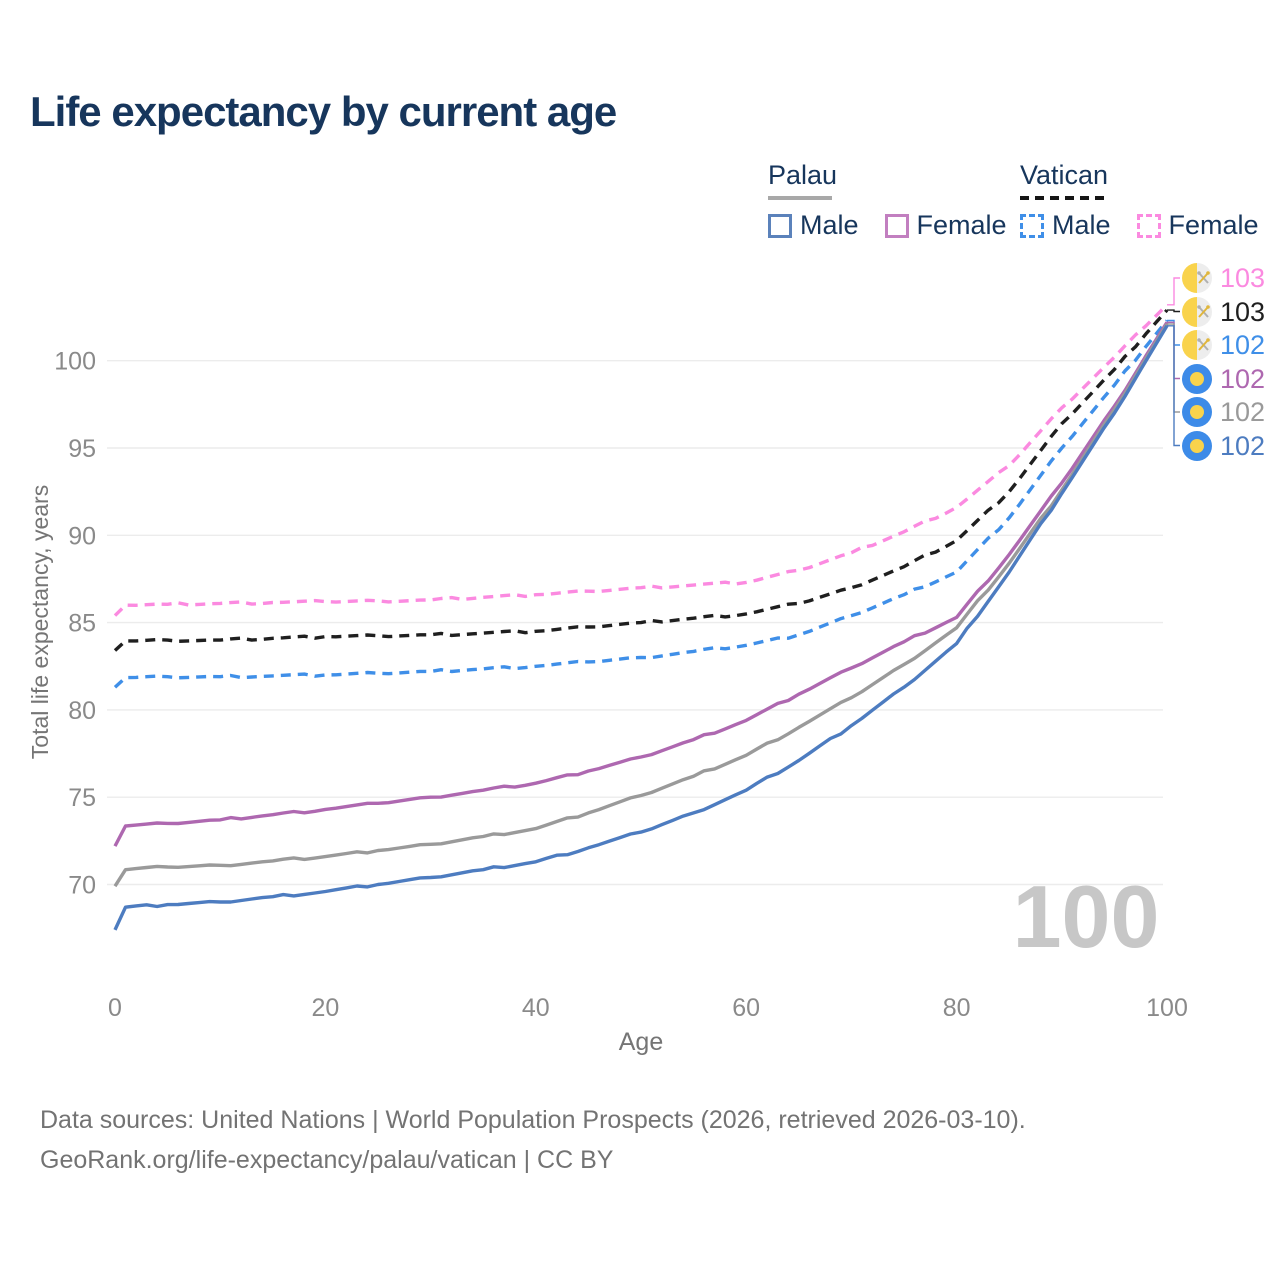  I want to click on legend-label-vatican-male: Male, so click(1081, 225).